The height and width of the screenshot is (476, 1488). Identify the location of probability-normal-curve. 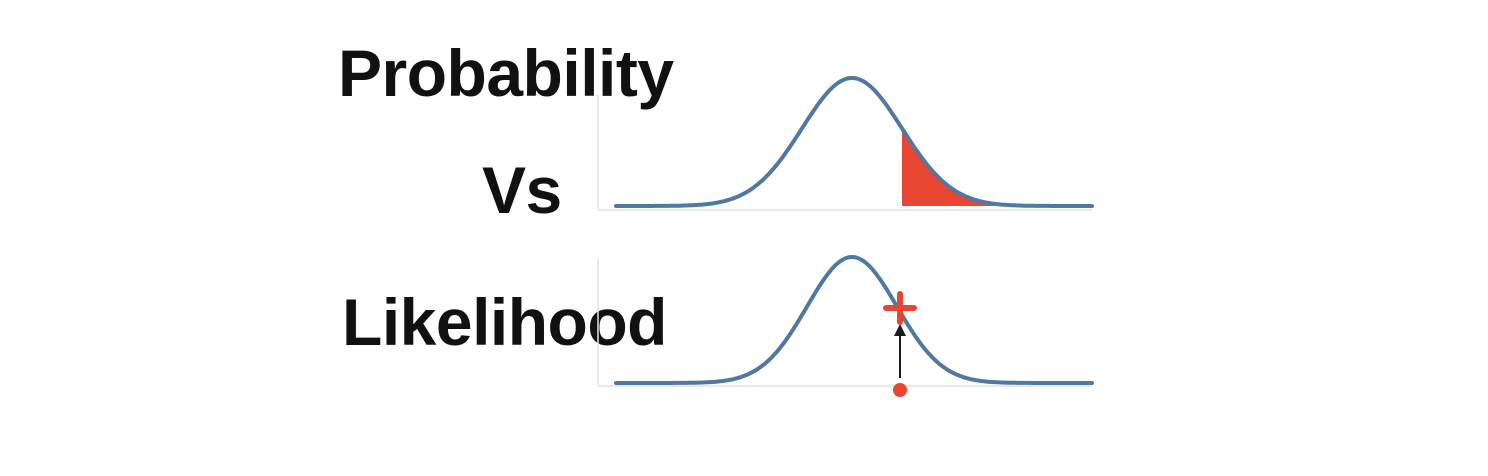
(854, 141).